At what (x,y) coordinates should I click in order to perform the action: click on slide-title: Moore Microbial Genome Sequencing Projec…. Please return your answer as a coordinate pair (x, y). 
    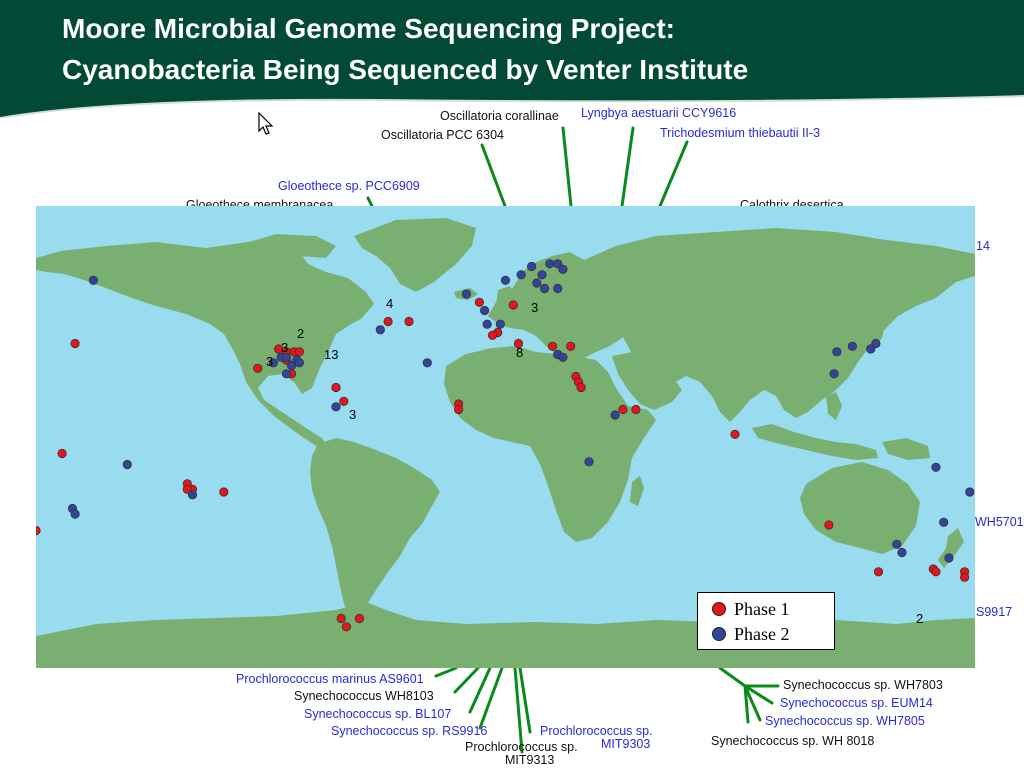
    Looking at the image, I should click on (405, 49).